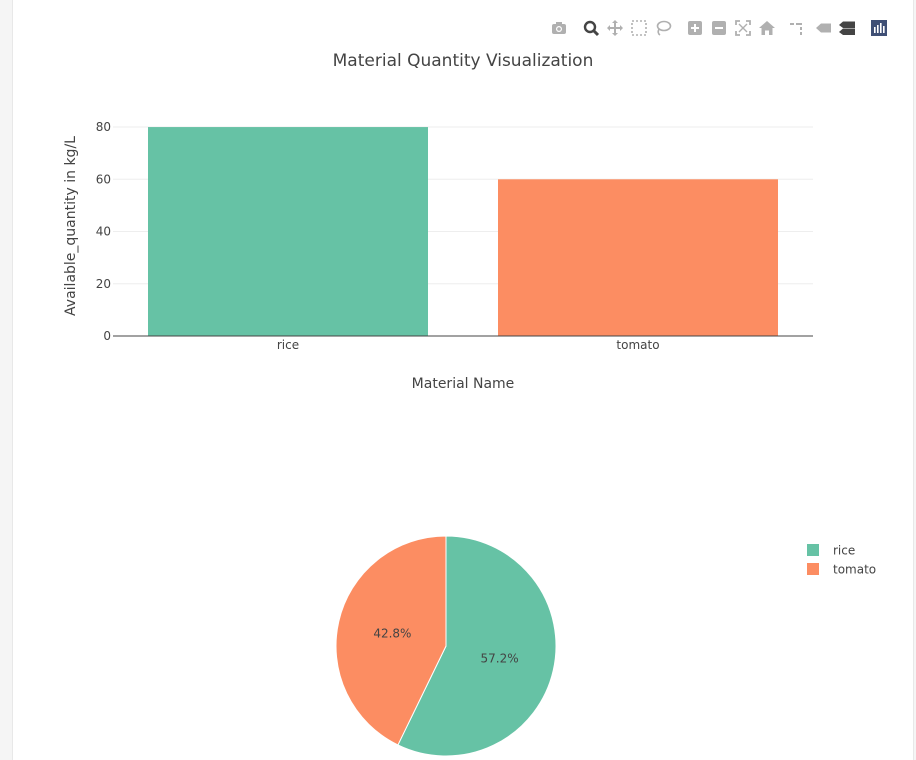  What do you see at coordinates (841, 560) in the screenshot?
I see `pie-legend: rice tomato` at bounding box center [841, 560].